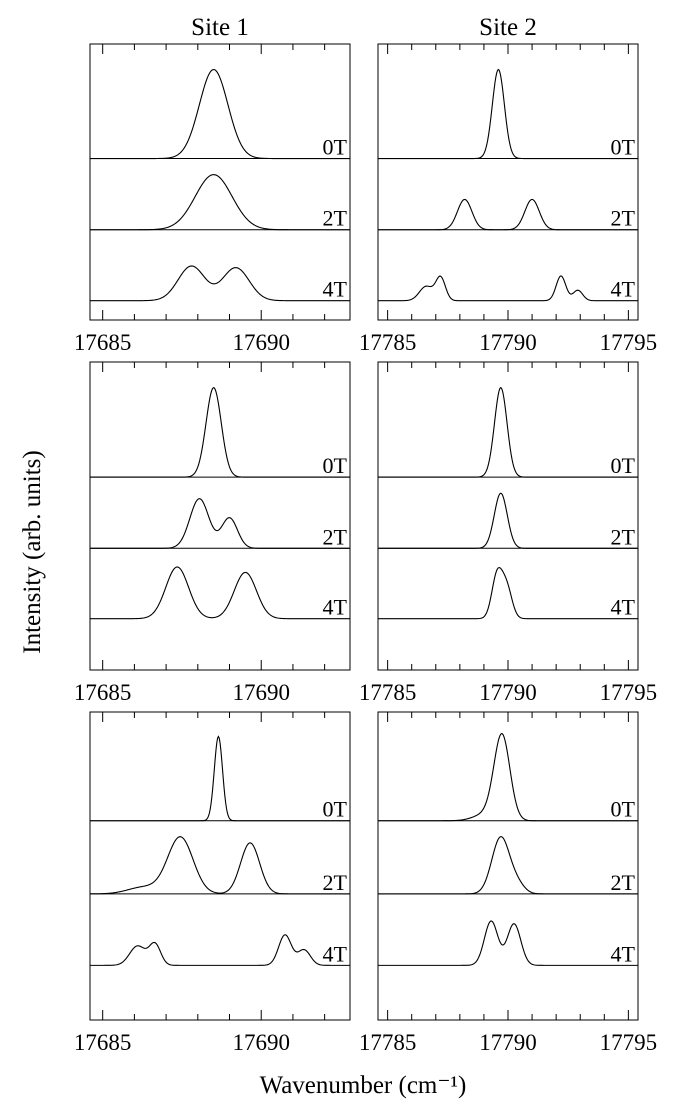  What do you see at coordinates (363, 1085) in the screenshot?
I see `x-axis-label: Wavenumber (cm⁻¹)` at bounding box center [363, 1085].